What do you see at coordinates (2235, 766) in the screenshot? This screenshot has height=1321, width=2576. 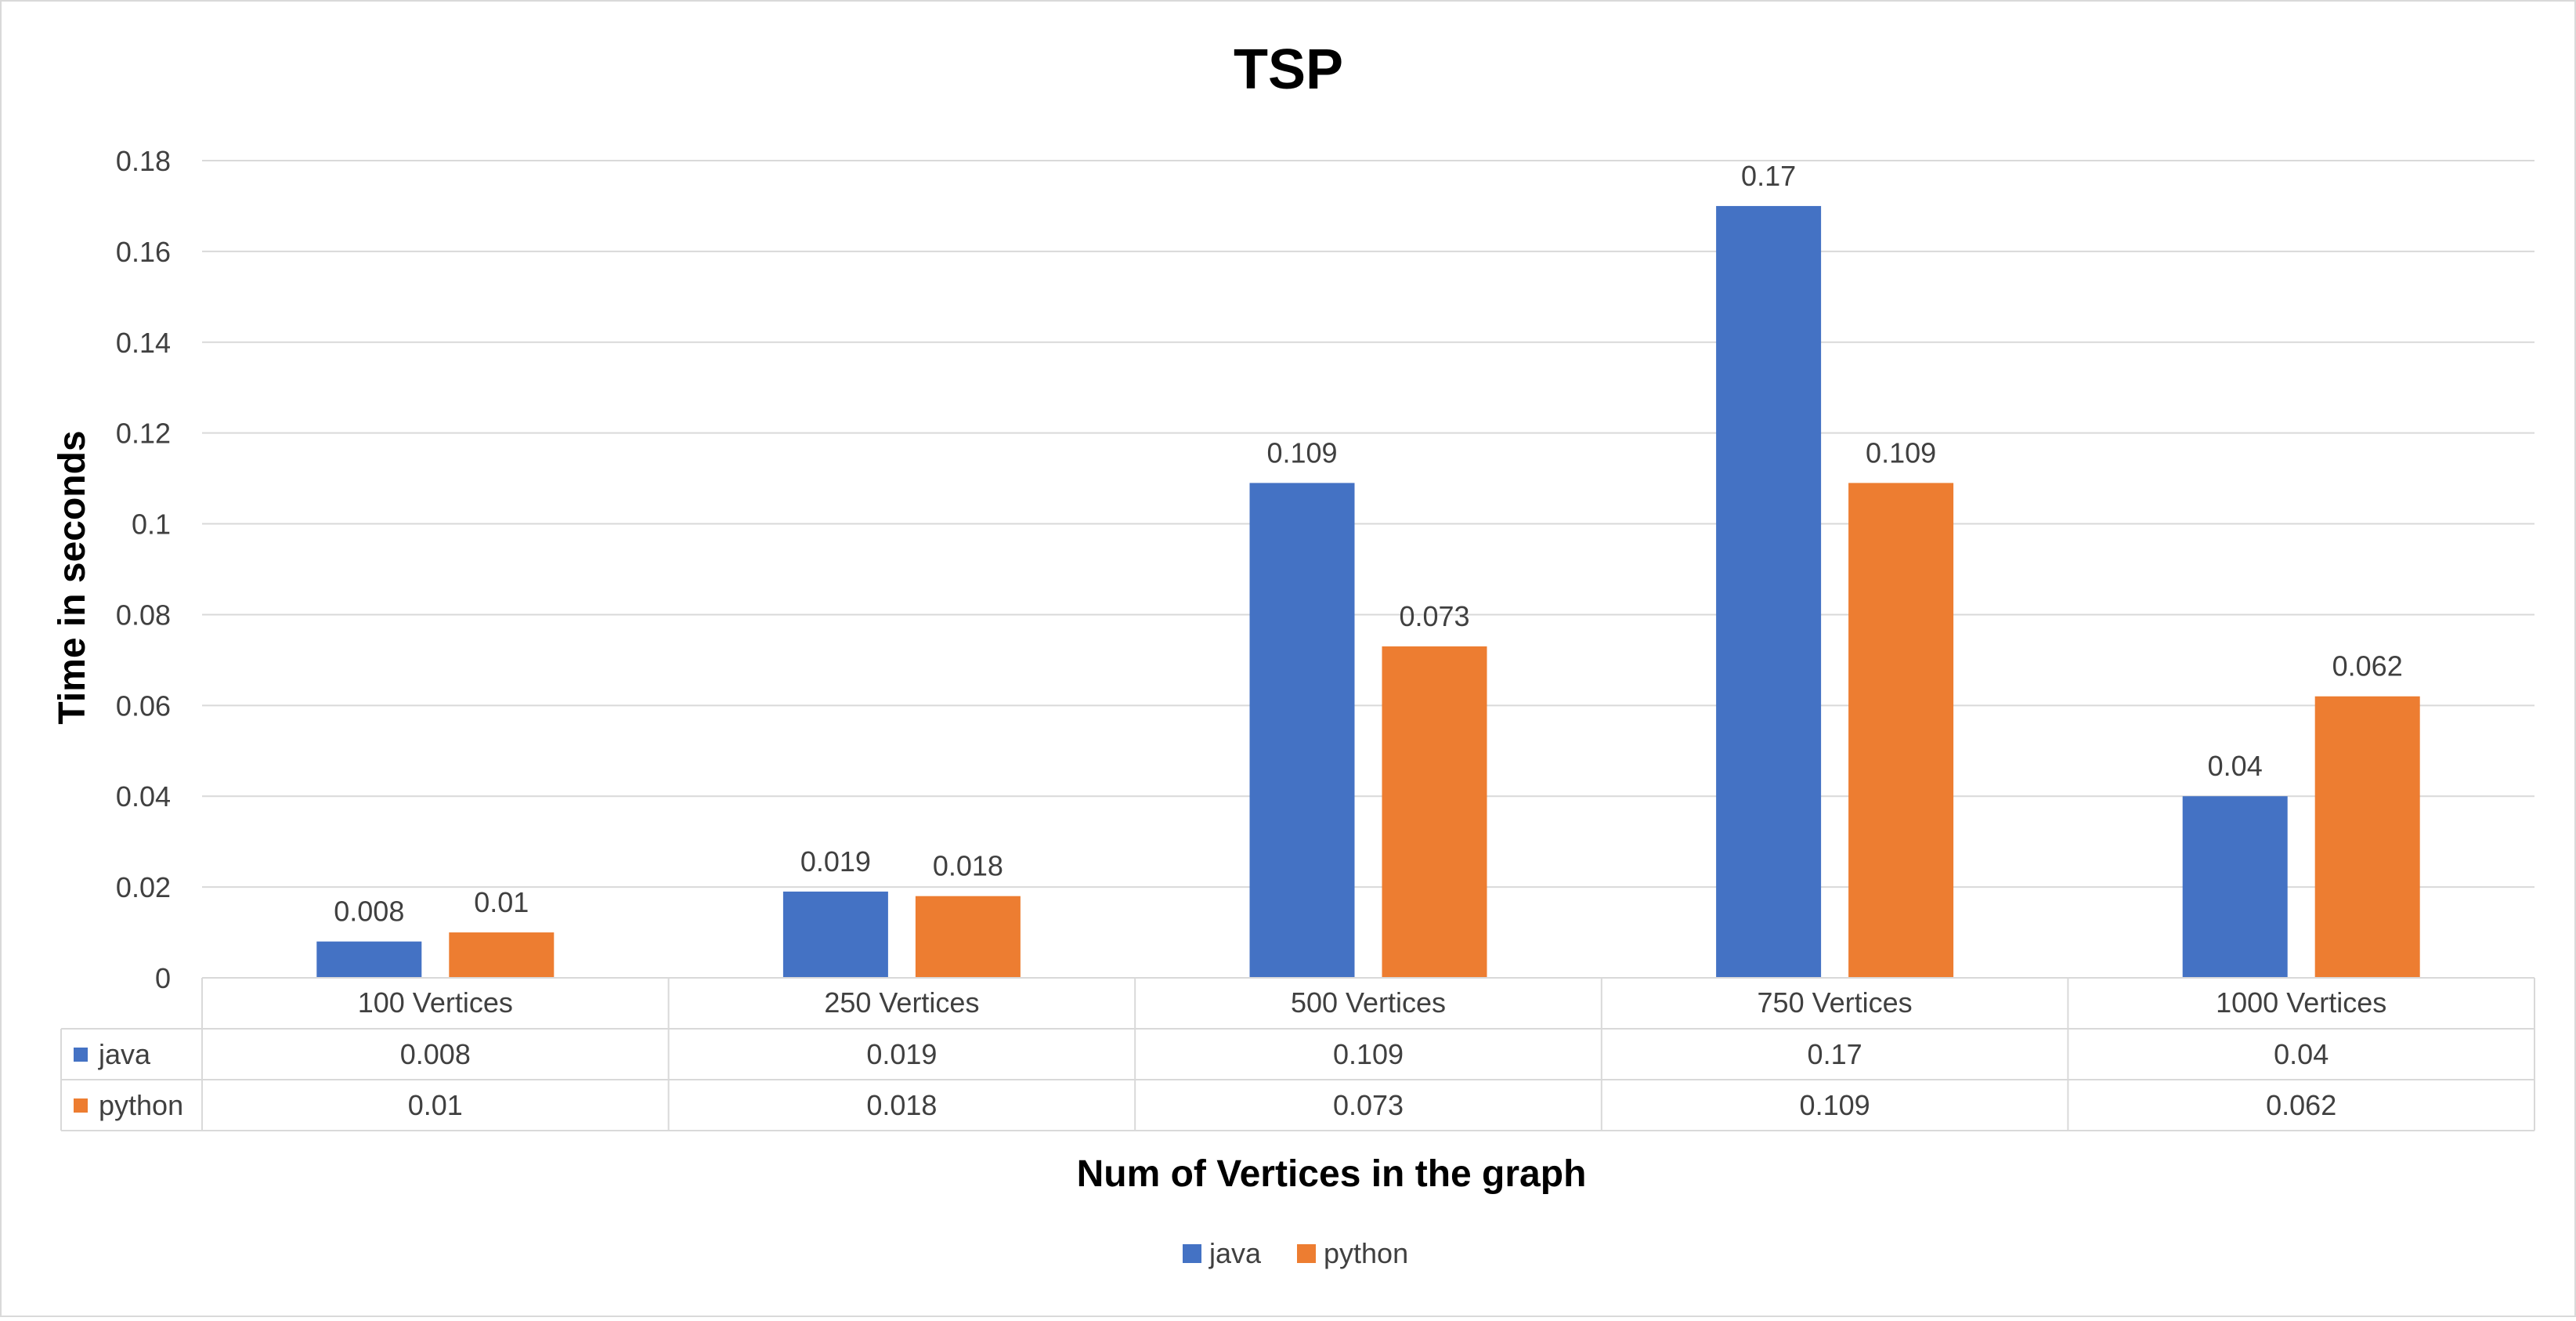 I see `data-label-java: 0.04` at bounding box center [2235, 766].